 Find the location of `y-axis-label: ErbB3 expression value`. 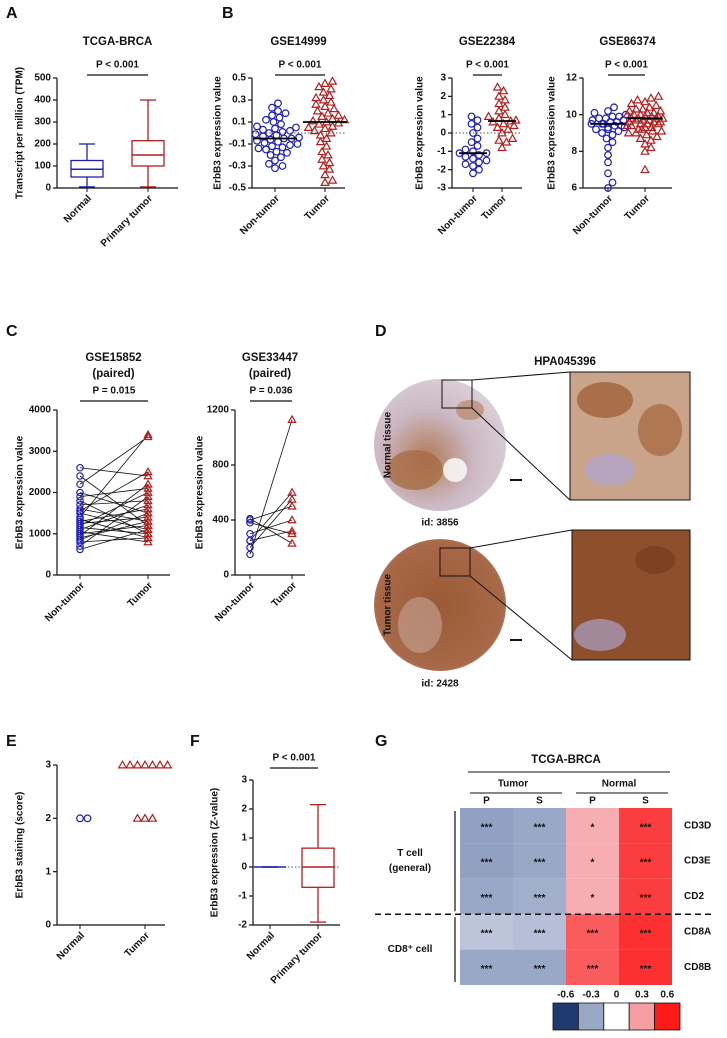

y-axis-label: ErbB3 expression value is located at coordinates (218, 133).